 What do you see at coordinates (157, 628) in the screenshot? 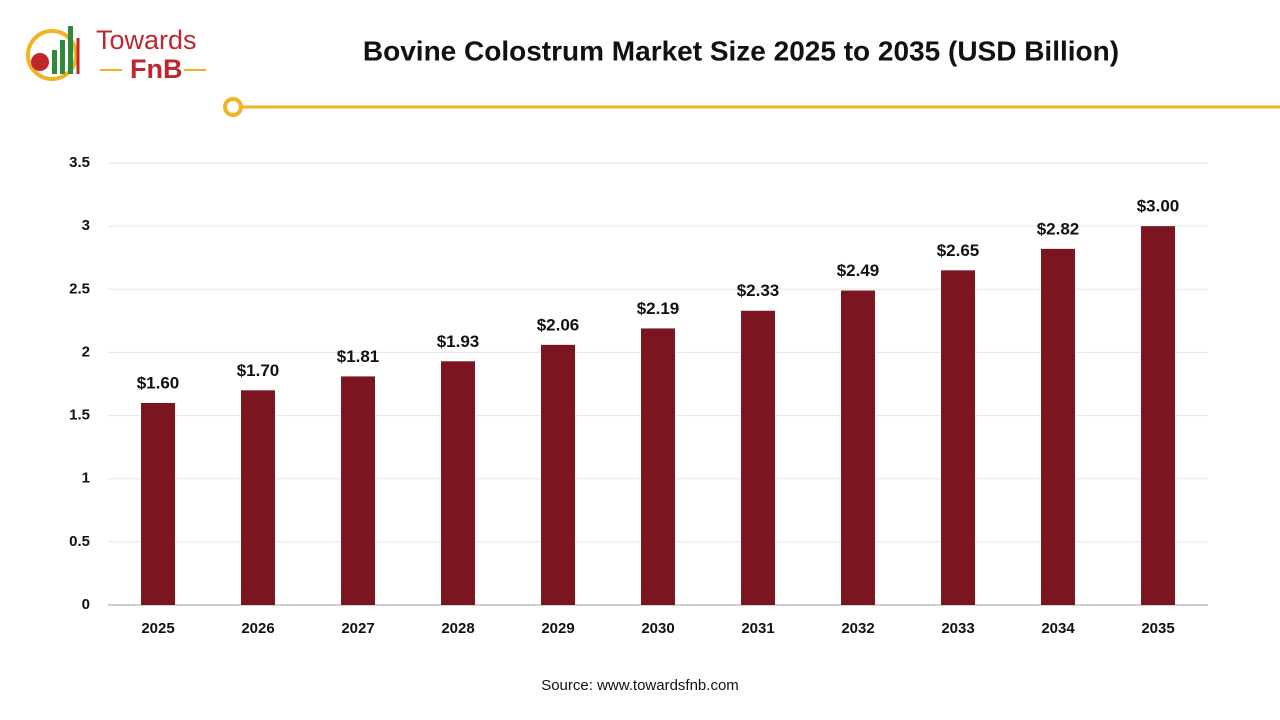
I see `x-tick-label: 2025` at bounding box center [157, 628].